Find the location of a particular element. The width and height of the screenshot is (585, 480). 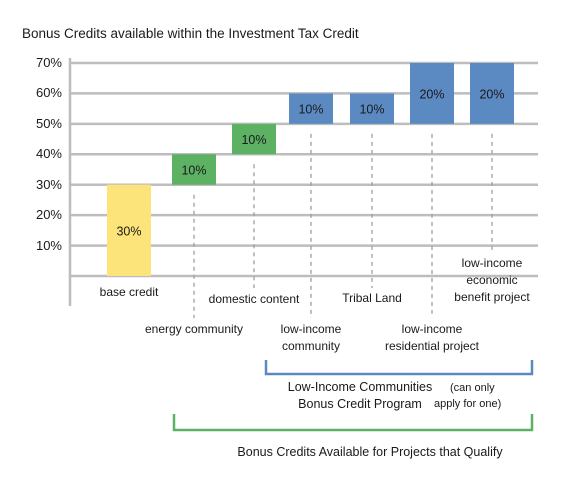

bar-label-3: 10% is located at coordinates (253, 140).